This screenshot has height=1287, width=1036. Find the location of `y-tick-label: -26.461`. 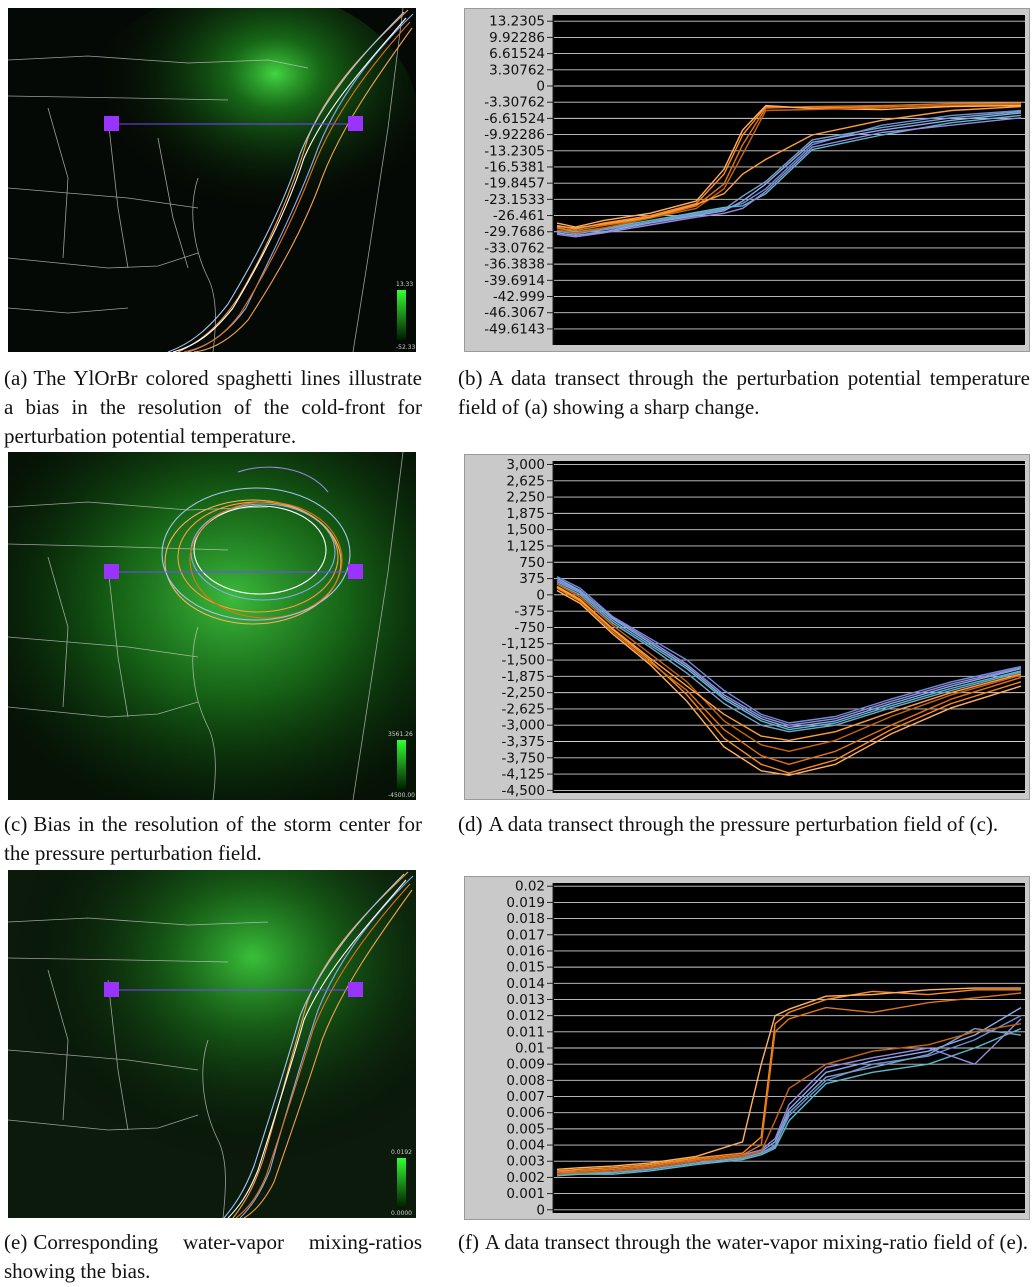

y-tick-label: -26.461 is located at coordinates (519, 216).